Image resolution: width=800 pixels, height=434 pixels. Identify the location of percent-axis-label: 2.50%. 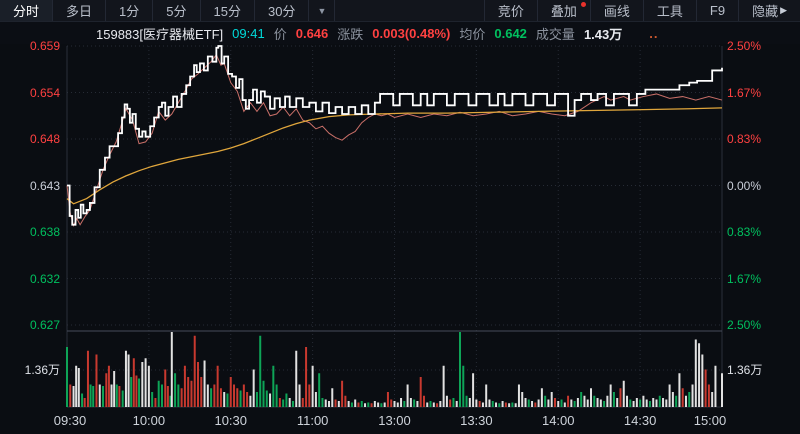
(744, 46).